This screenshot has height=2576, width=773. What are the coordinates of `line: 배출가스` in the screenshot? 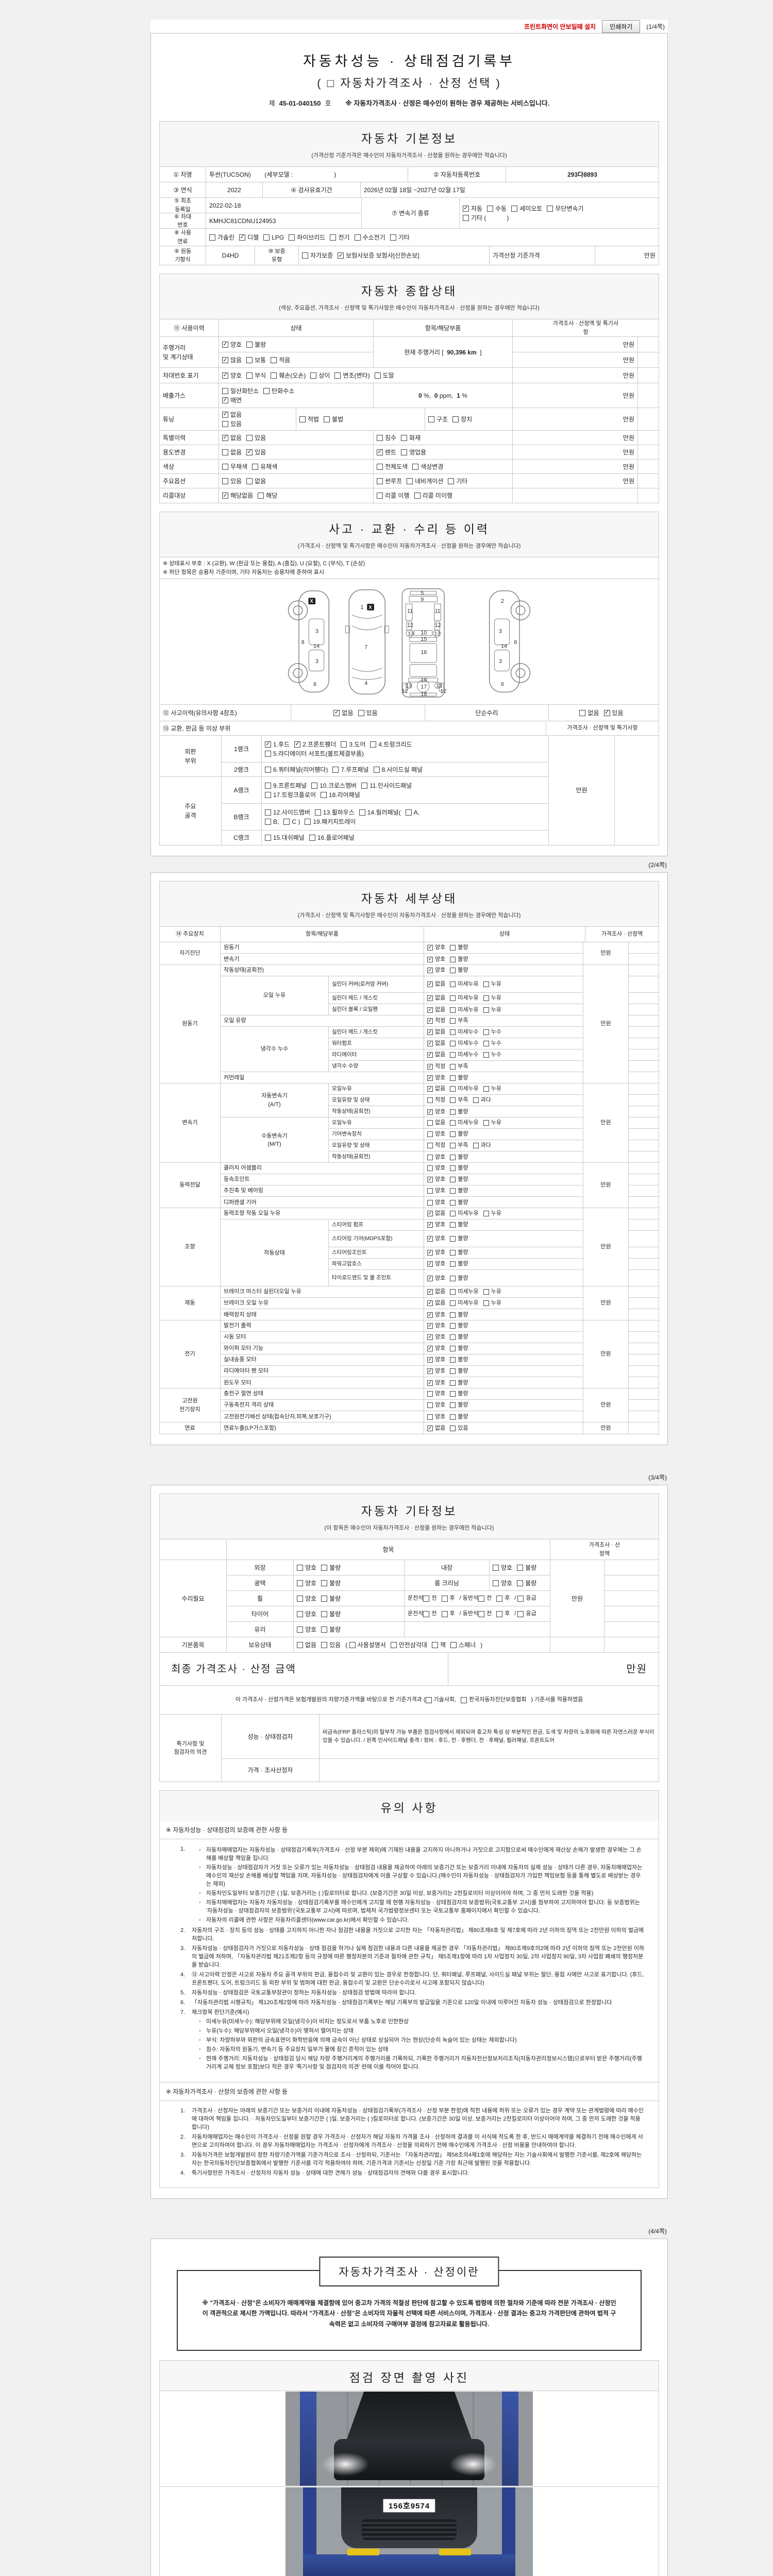 It's located at (174, 395).